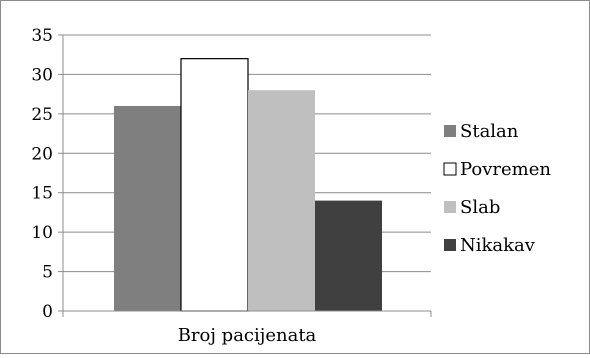 The width and height of the screenshot is (590, 358). What do you see at coordinates (42, 115) in the screenshot?
I see `y-tick-label-25: 25` at bounding box center [42, 115].